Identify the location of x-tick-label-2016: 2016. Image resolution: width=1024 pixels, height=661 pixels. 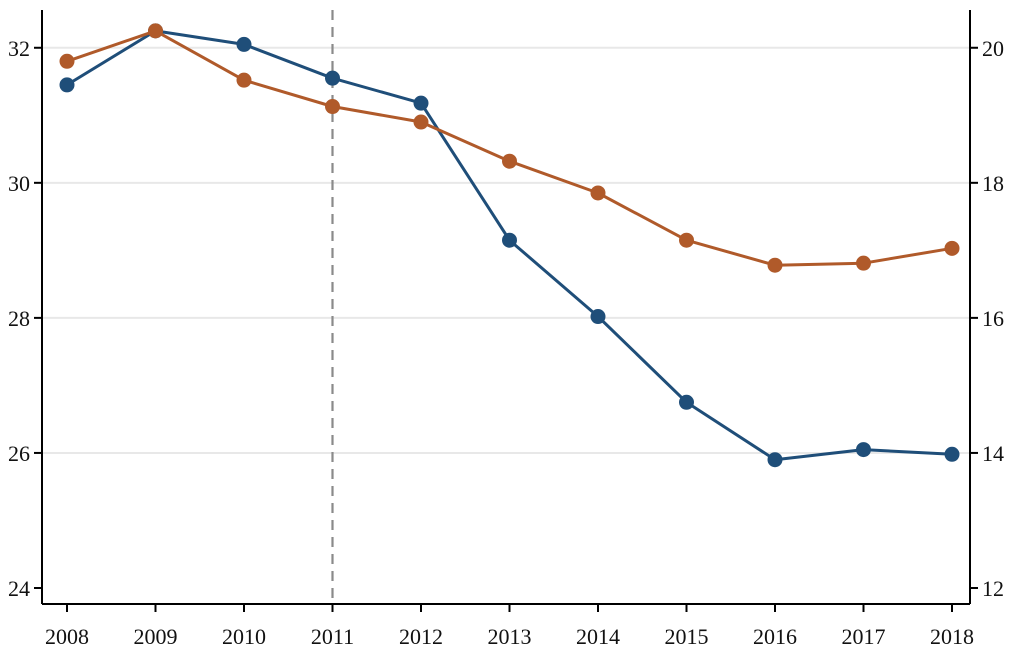
(775, 636).